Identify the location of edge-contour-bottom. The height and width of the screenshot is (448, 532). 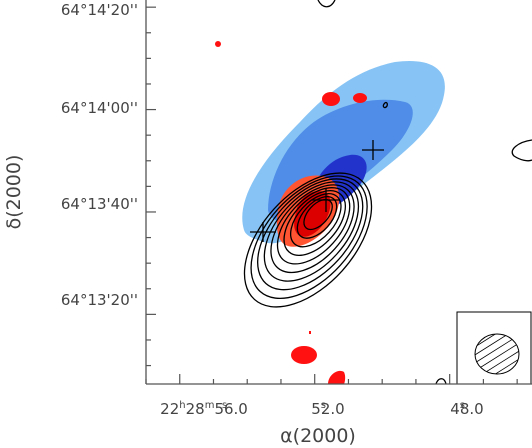
(441, 381).